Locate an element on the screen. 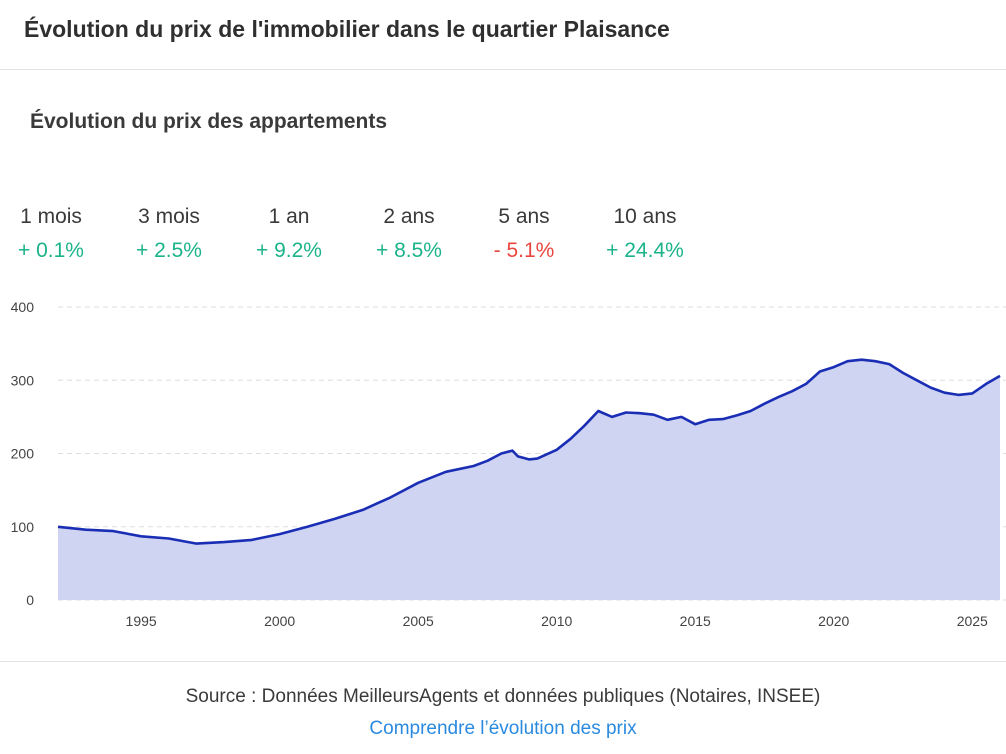 The width and height of the screenshot is (1006, 754). y-axis-ticks: 0 100 200 300 400 is located at coordinates (23, 453).